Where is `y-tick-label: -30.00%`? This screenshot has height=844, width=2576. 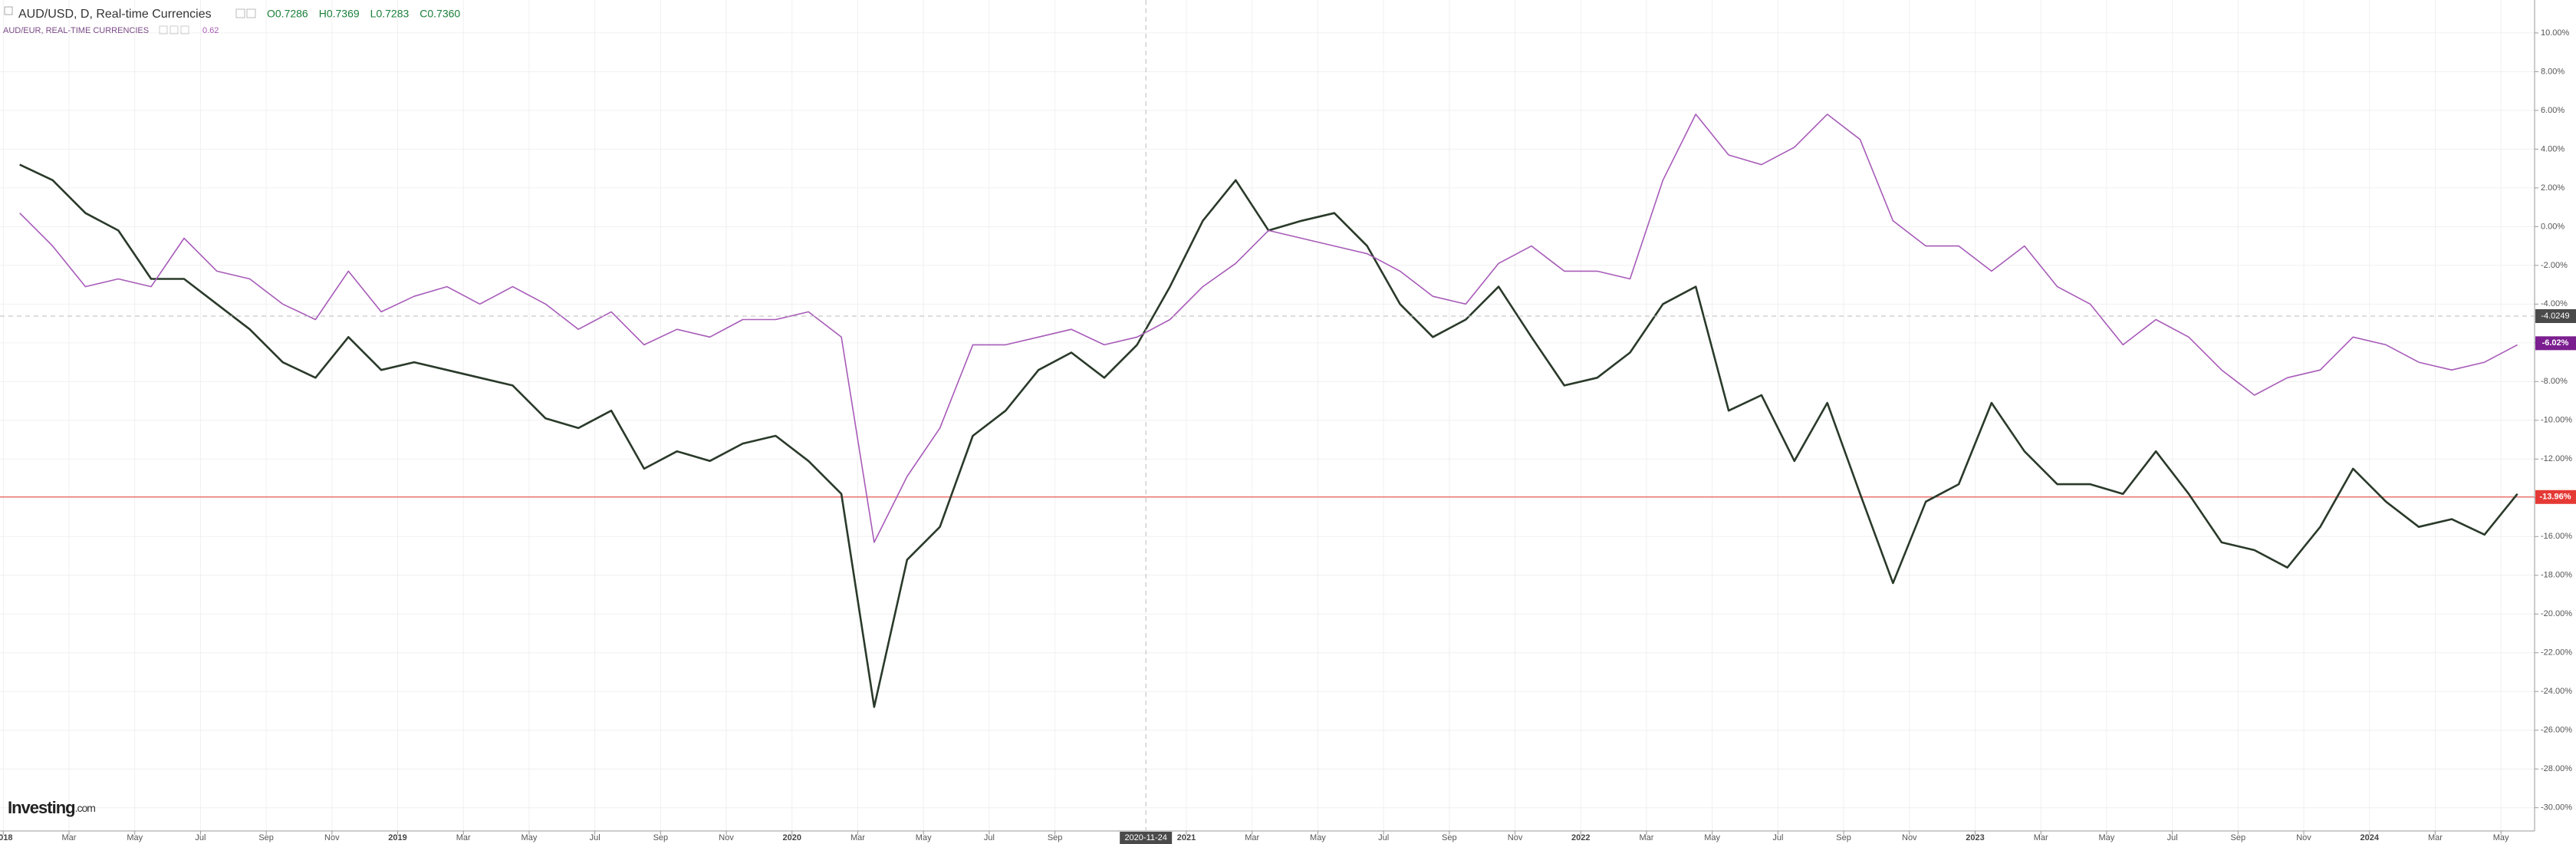
y-tick-label: -30.00% is located at coordinates (2556, 808).